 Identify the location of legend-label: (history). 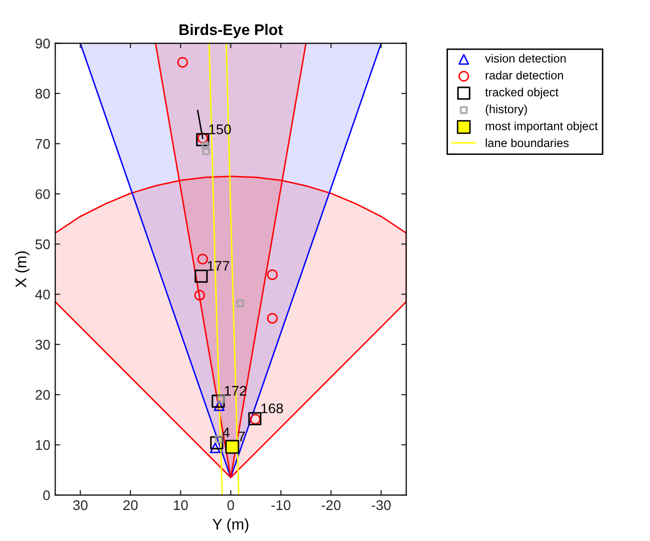
(506, 110).